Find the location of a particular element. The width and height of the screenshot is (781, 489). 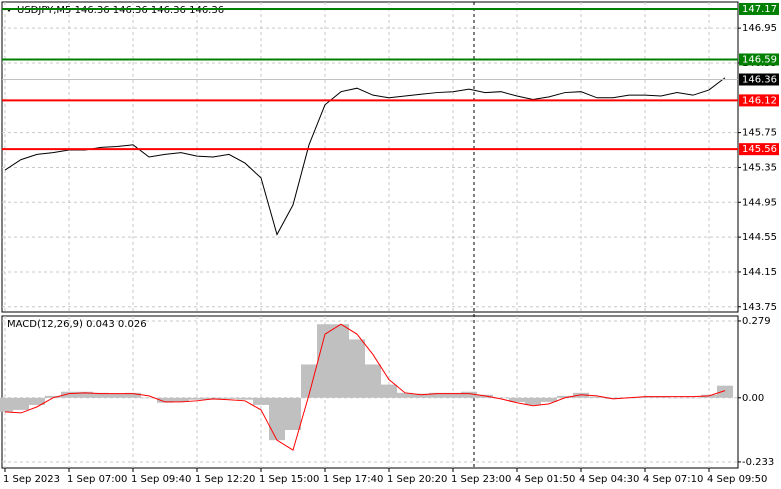

y-tick-label: 0.00 is located at coordinates (753, 398).